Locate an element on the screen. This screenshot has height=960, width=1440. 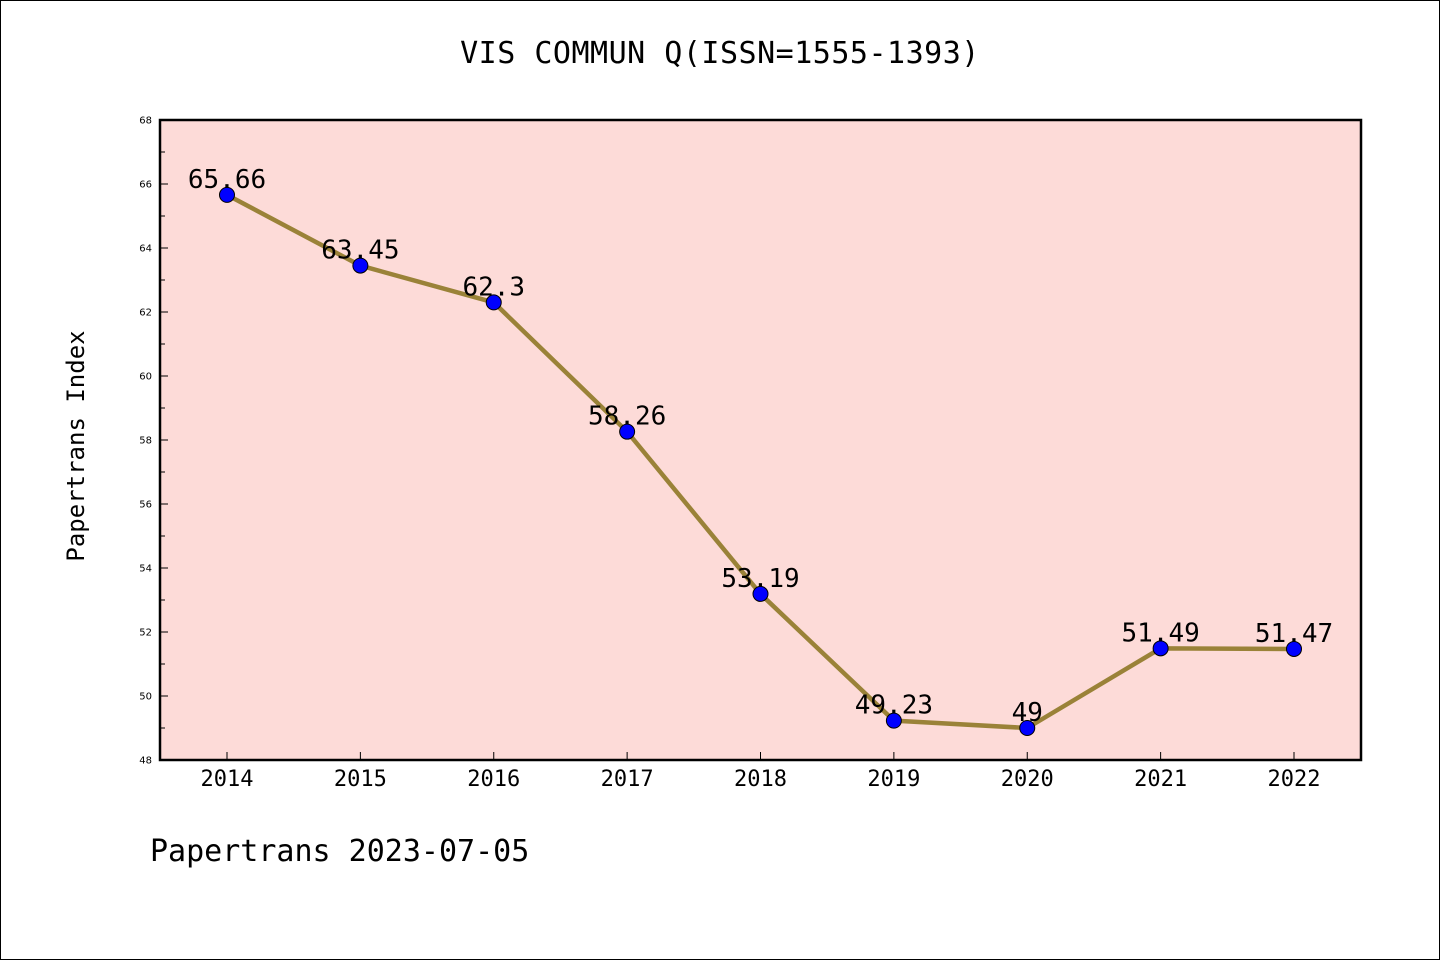
y-tick-label: 50 is located at coordinates (145, 697).